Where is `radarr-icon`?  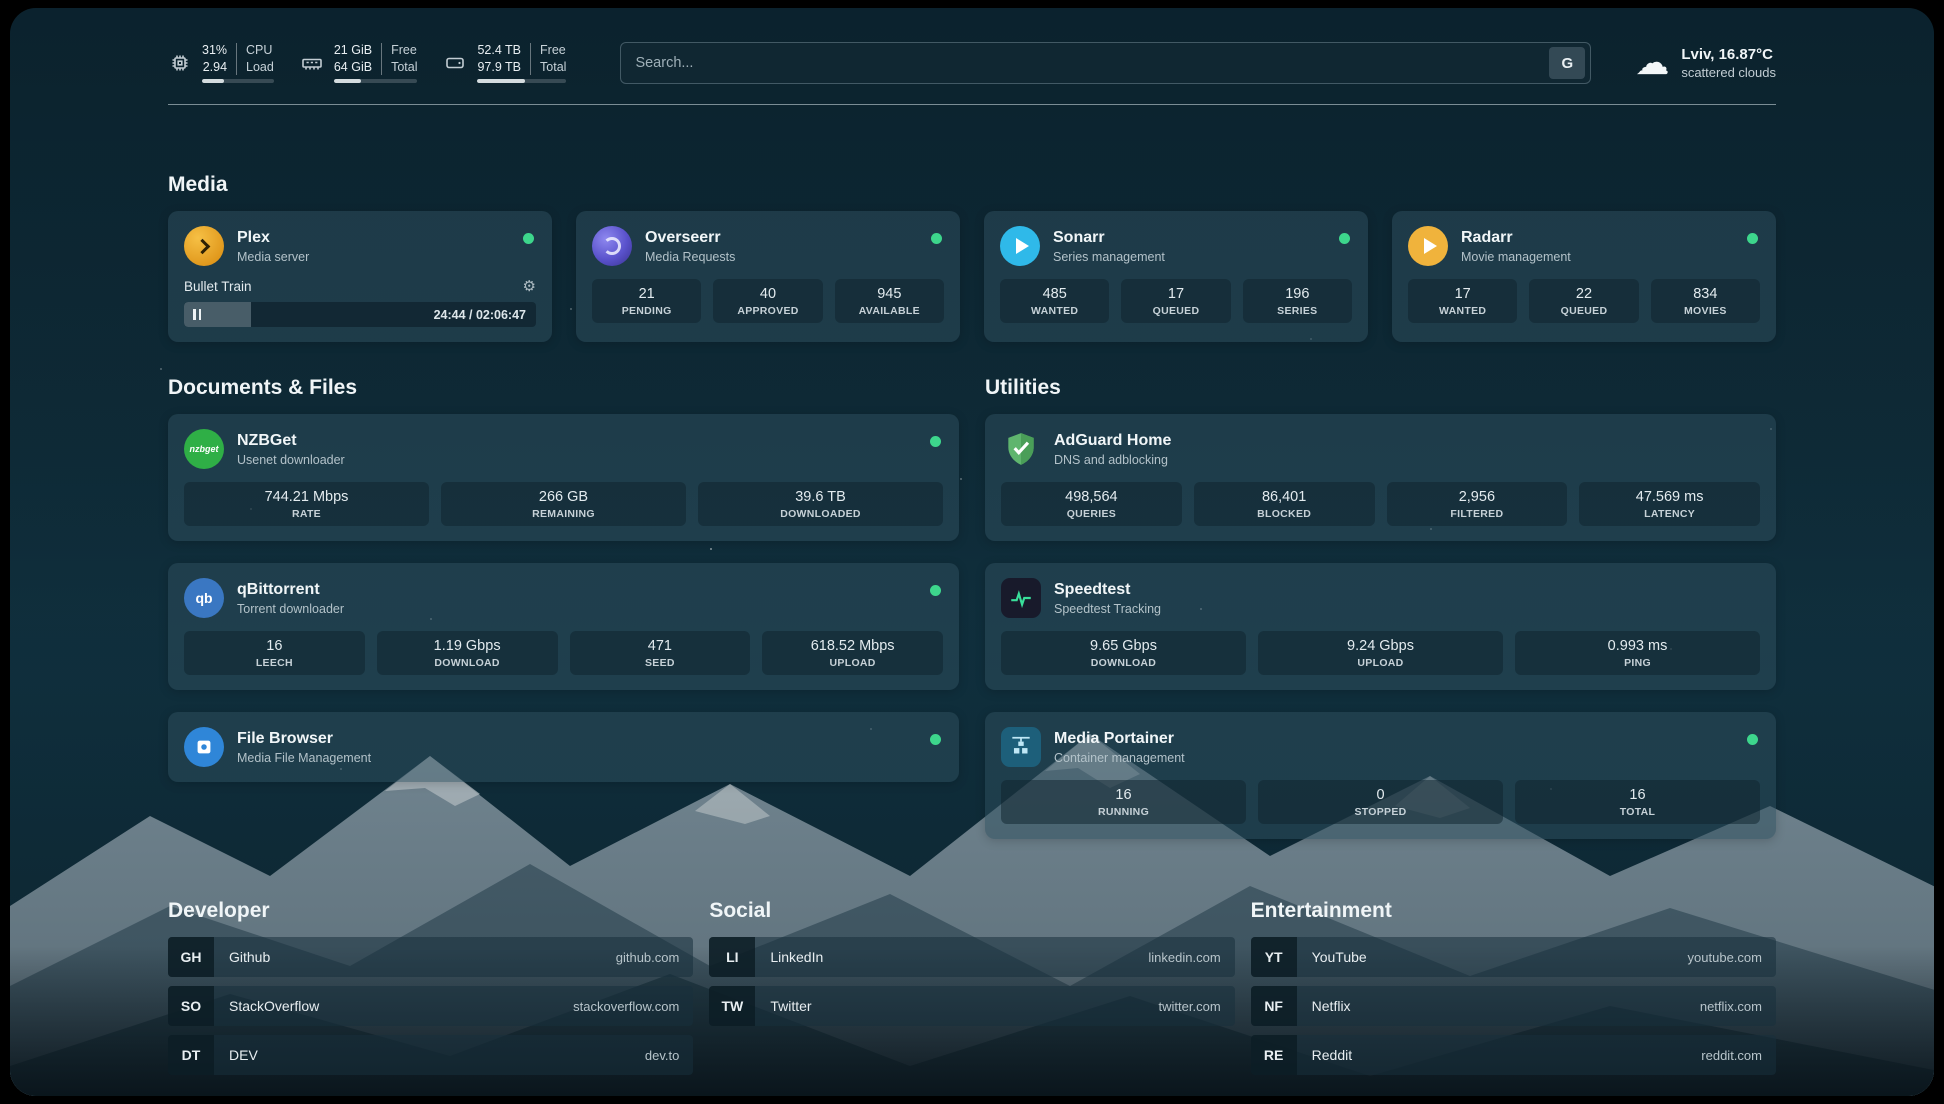
radarr-icon is located at coordinates (1428, 246).